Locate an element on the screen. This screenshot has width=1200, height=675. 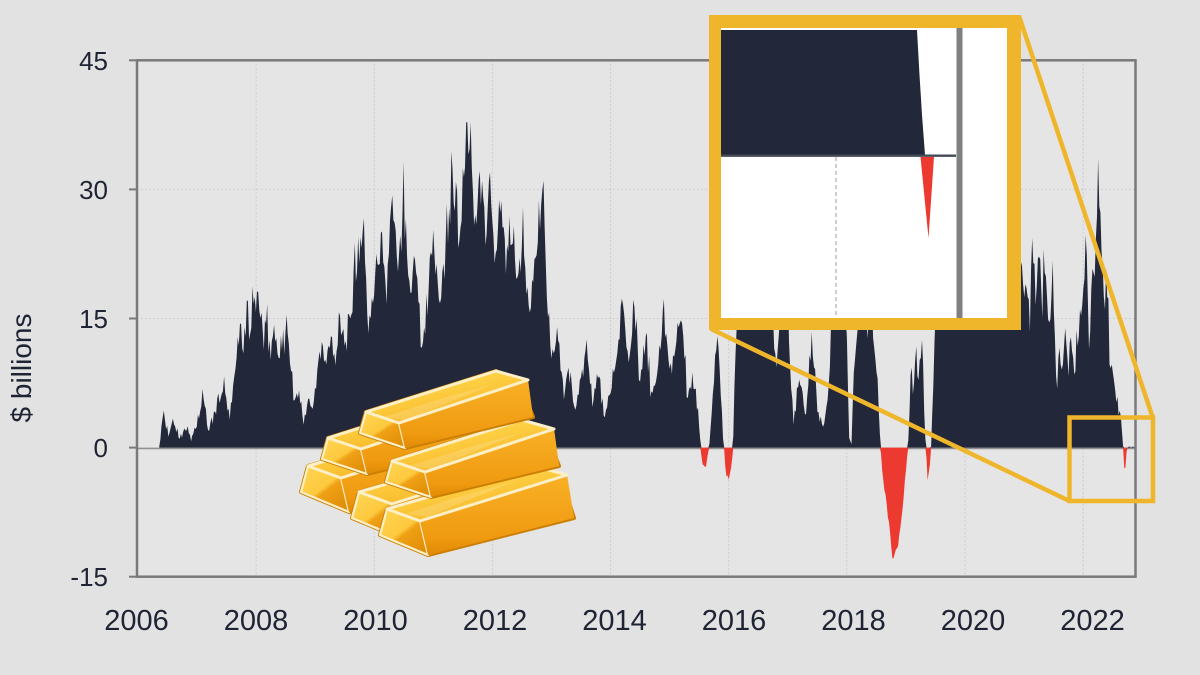
svg-text: 2020 is located at coordinates (973, 621).